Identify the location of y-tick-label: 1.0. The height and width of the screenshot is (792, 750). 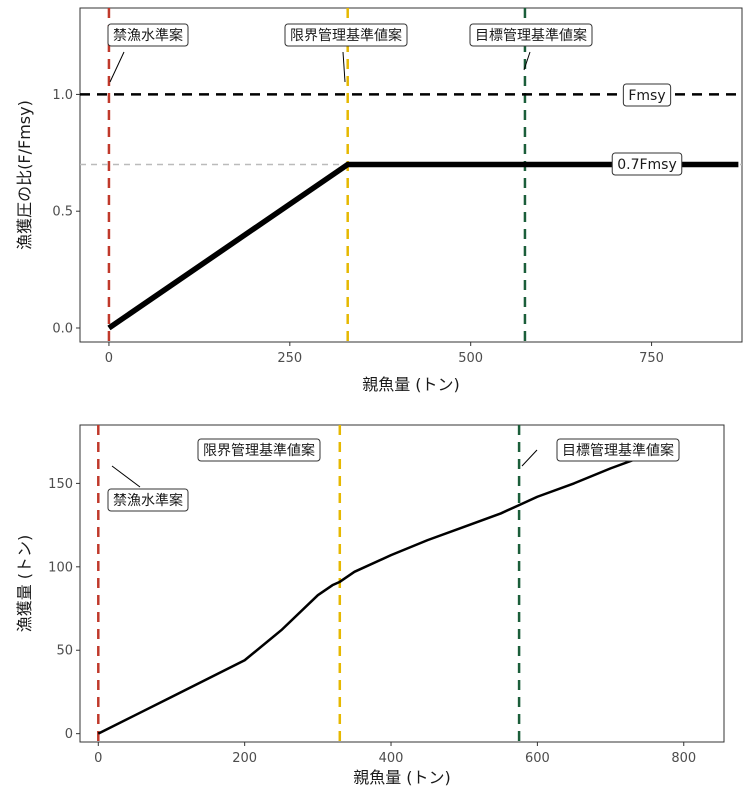
(62, 95).